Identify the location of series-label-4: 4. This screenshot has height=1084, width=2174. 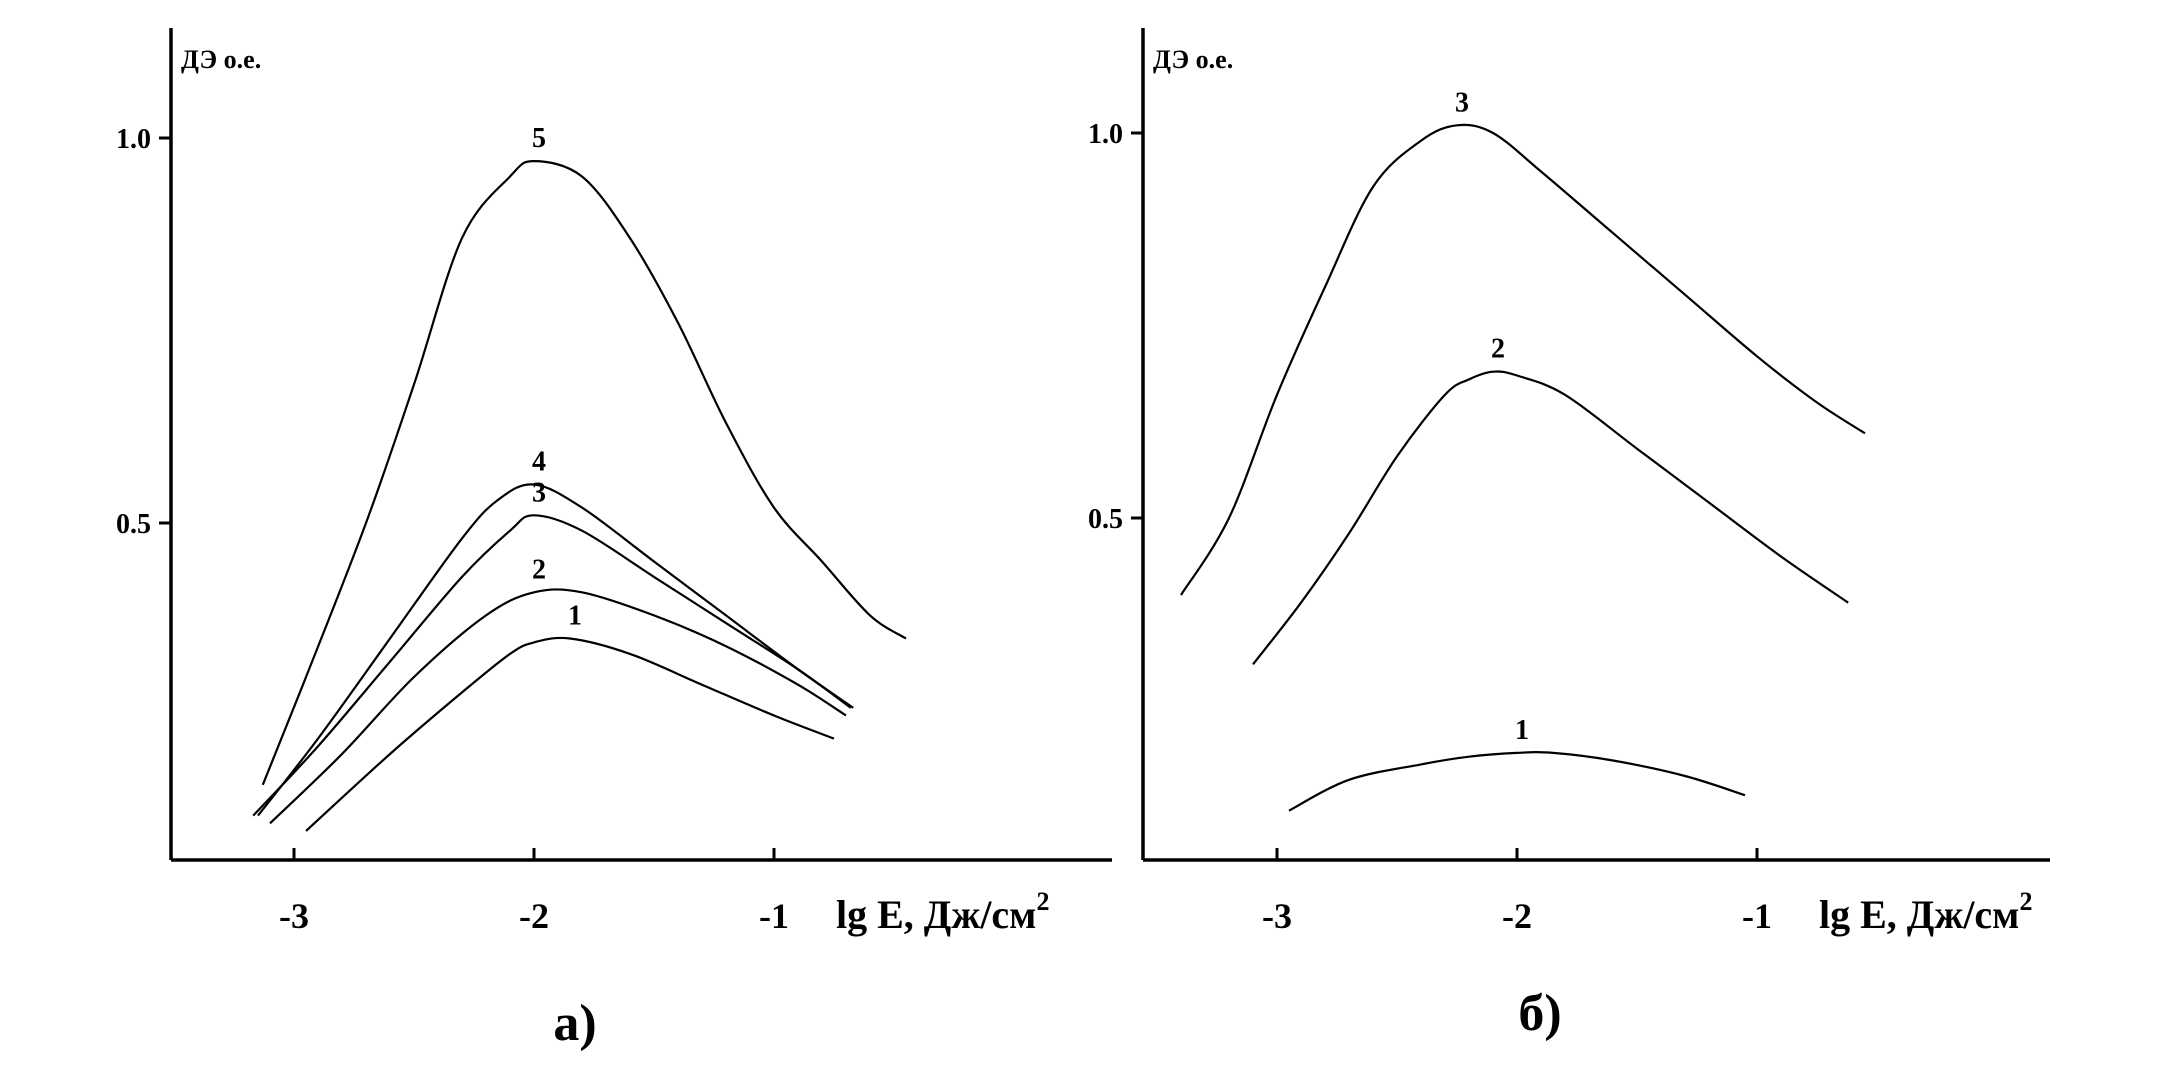
(539, 462).